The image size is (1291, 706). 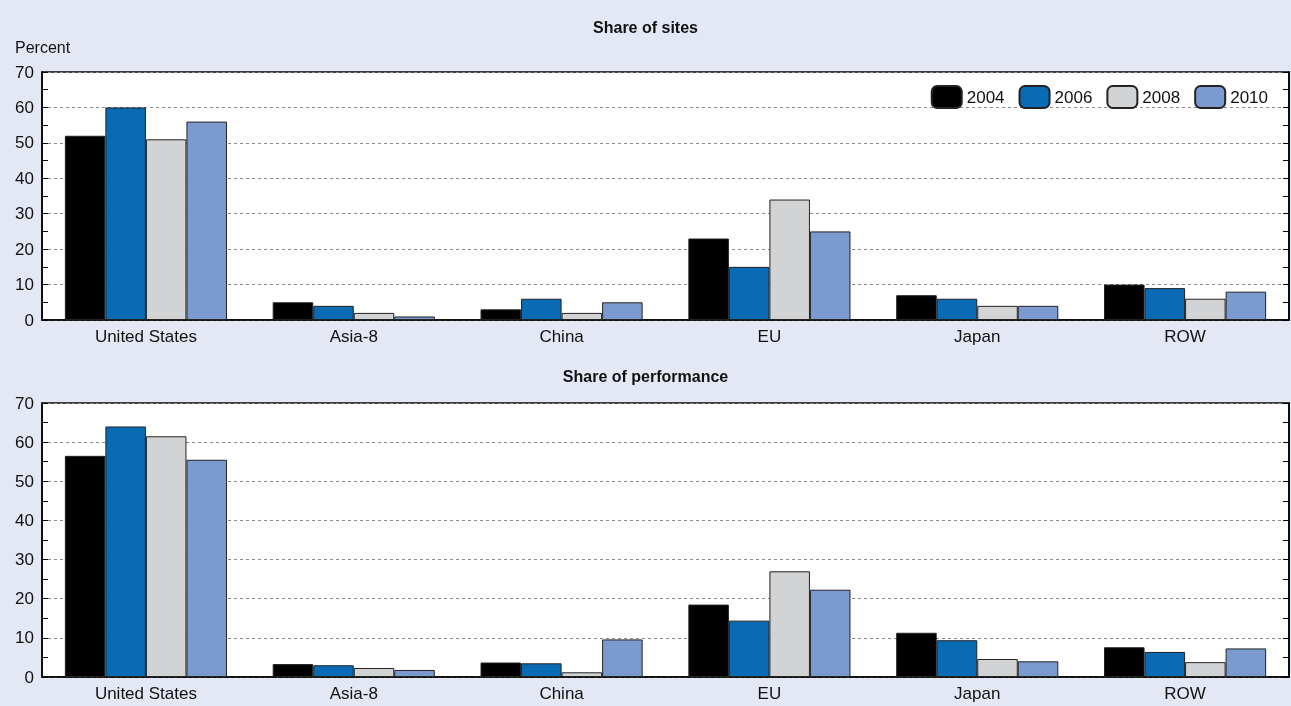 I want to click on legend-label: 2006, so click(x=1073, y=97).